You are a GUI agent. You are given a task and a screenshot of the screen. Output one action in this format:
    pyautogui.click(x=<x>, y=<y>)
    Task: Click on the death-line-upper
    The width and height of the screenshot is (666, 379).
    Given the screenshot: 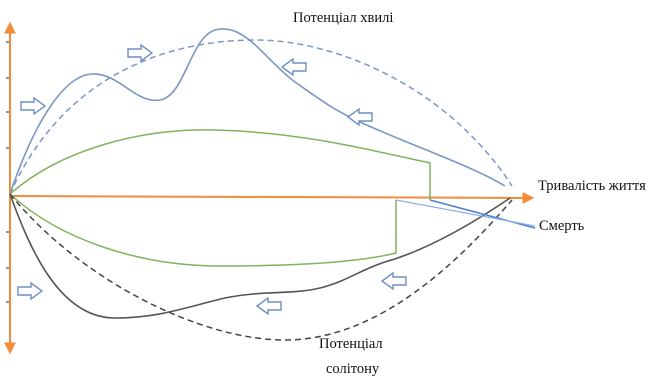 What is the action you would take?
    pyautogui.click(x=482, y=214)
    